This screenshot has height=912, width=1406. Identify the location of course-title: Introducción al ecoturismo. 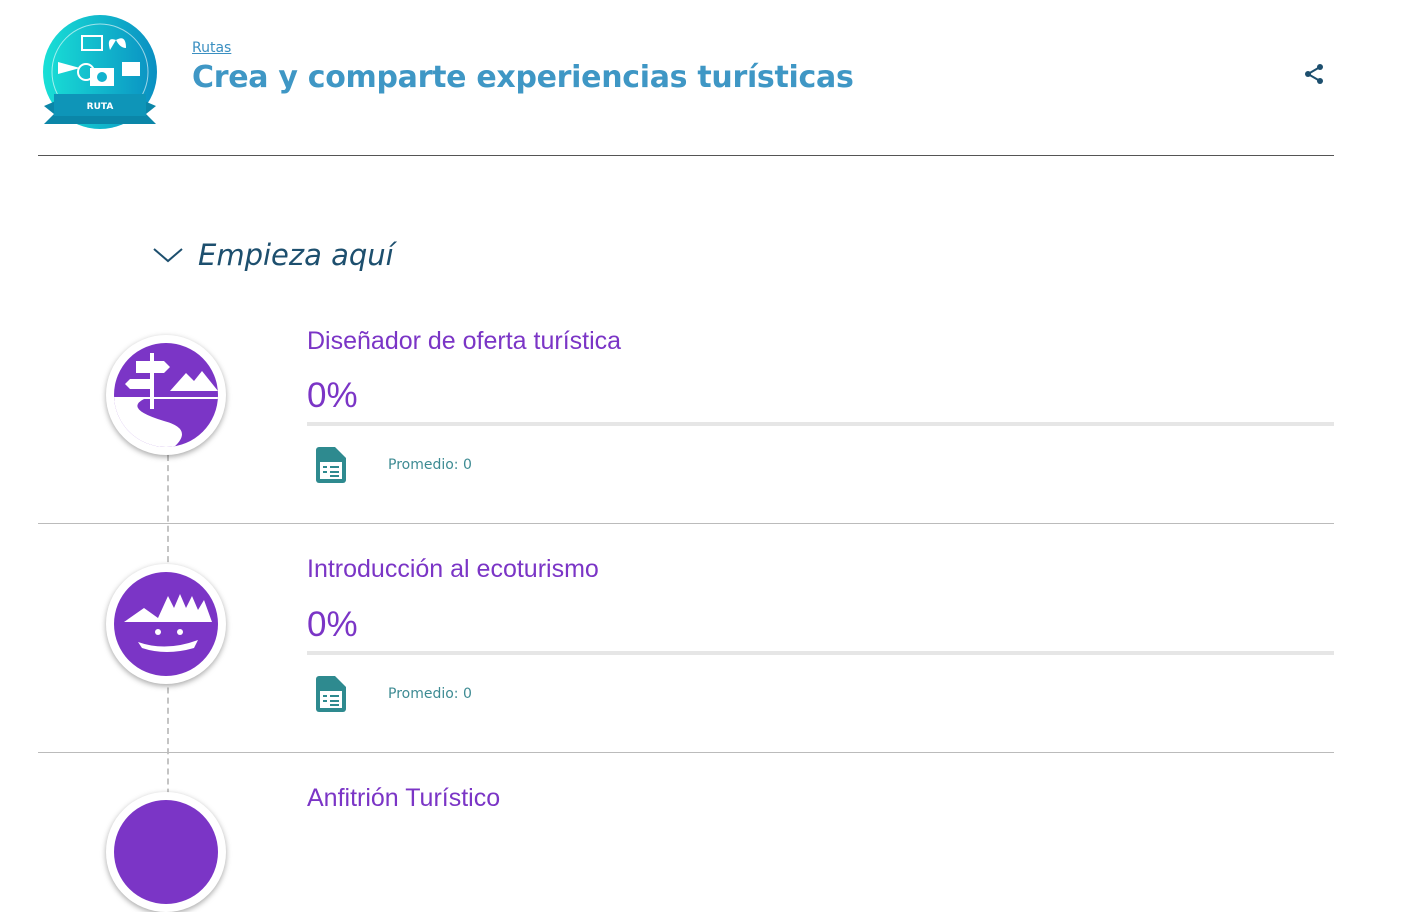
(453, 569).